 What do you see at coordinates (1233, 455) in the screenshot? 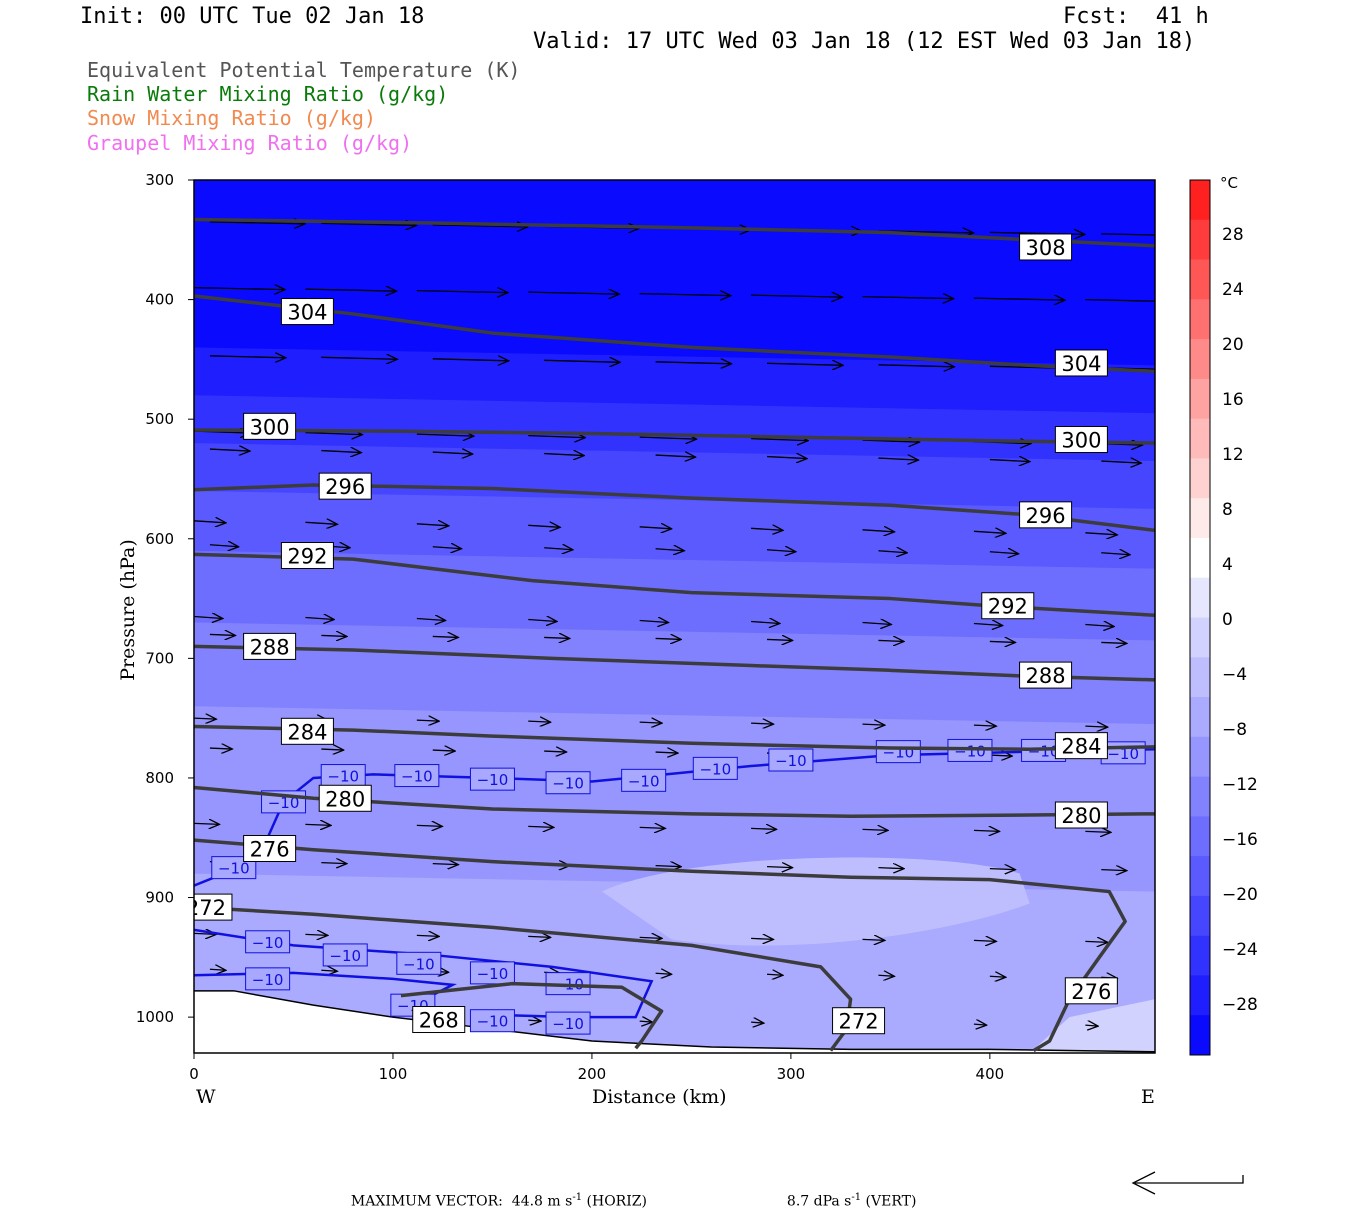
I see `colorbar-label: 12` at bounding box center [1233, 455].